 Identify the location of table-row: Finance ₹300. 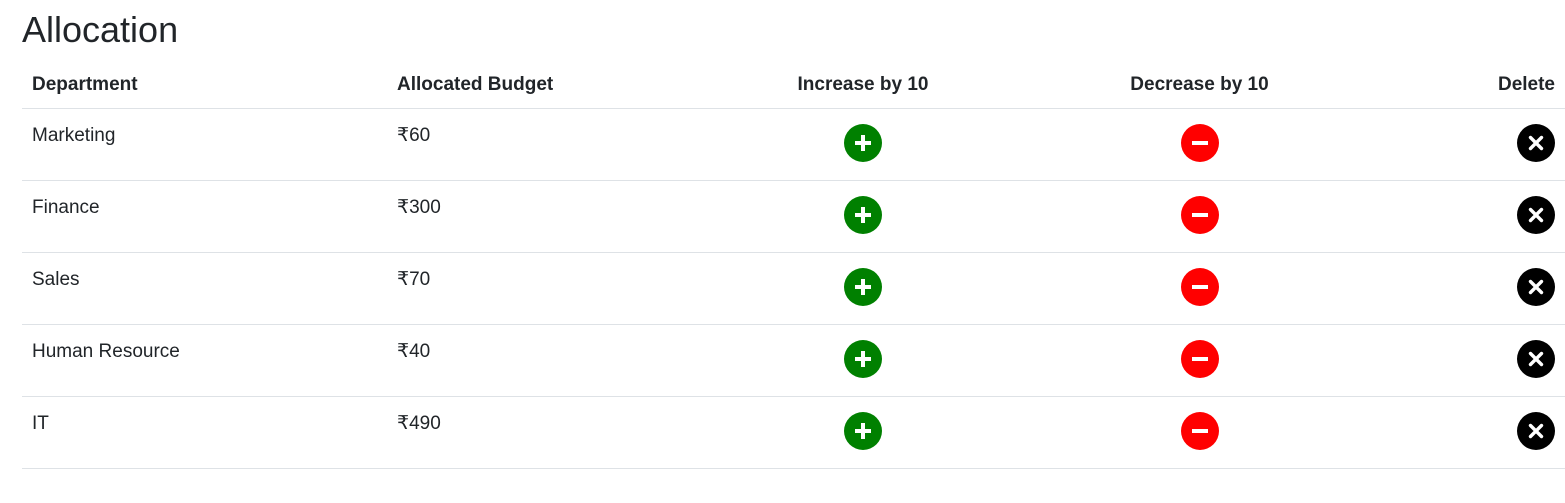
(793, 216).